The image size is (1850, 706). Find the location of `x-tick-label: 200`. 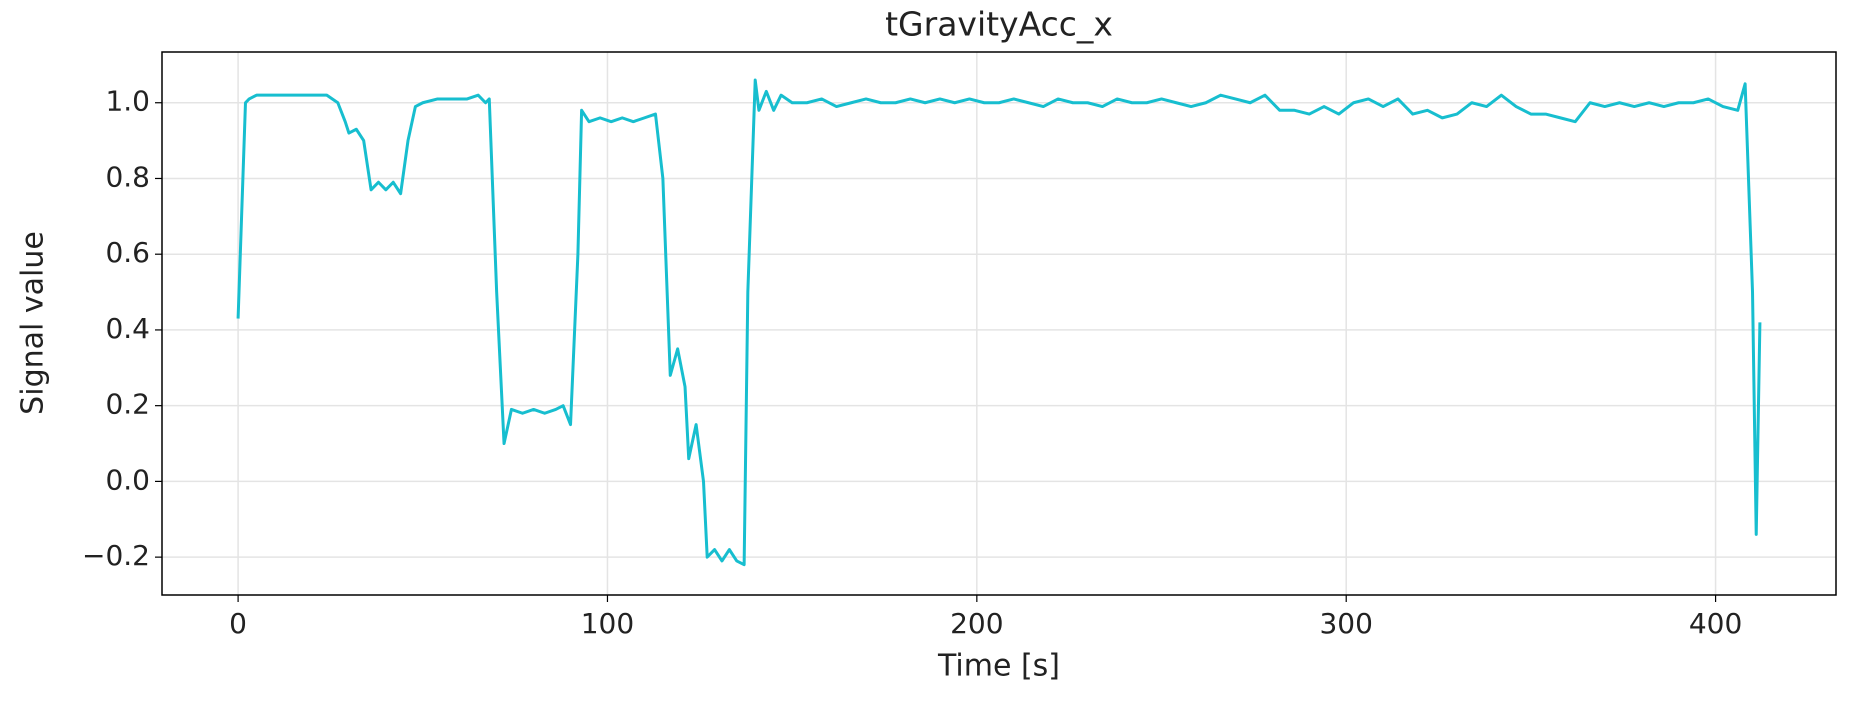

x-tick-label: 200 is located at coordinates (976, 623).